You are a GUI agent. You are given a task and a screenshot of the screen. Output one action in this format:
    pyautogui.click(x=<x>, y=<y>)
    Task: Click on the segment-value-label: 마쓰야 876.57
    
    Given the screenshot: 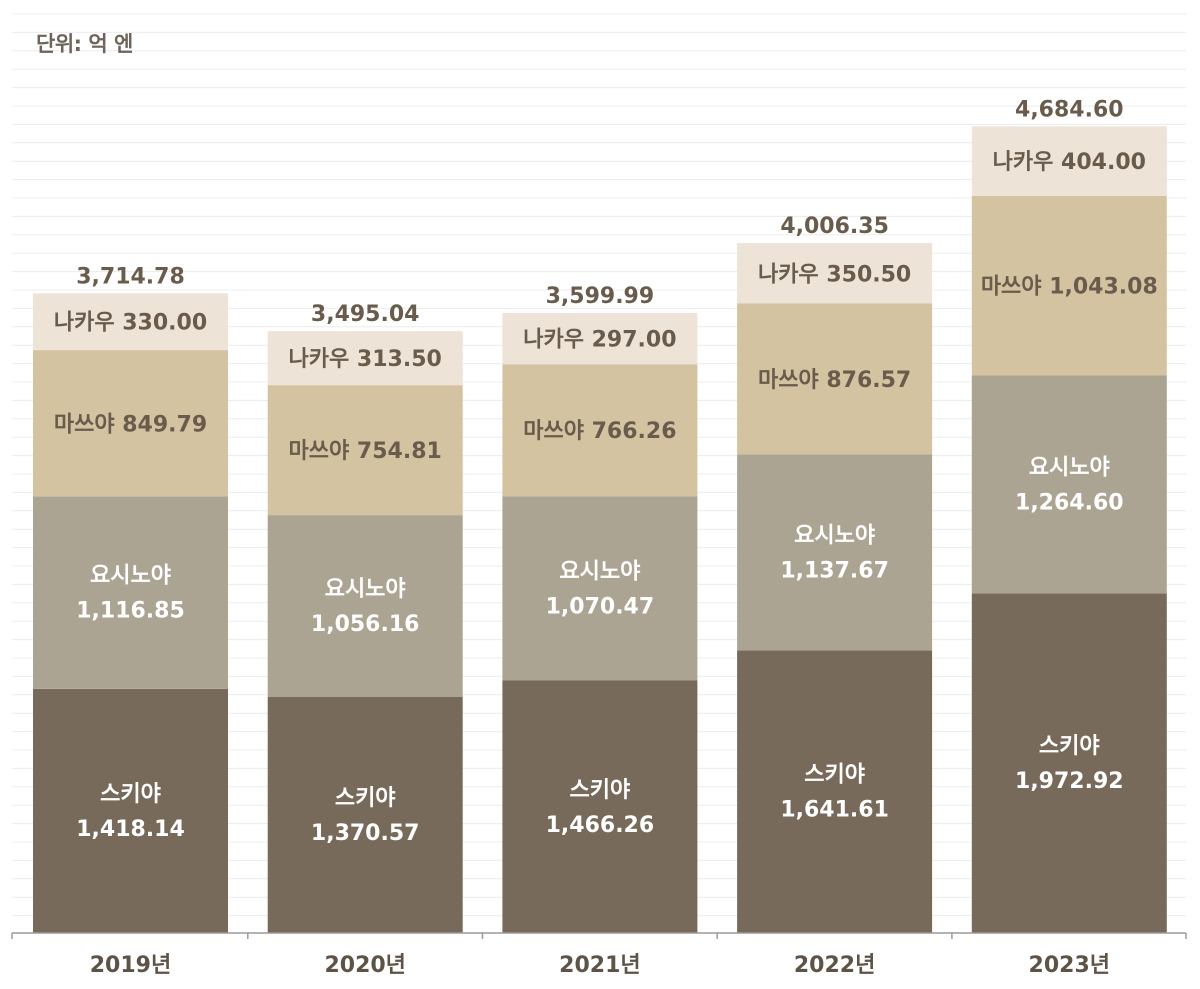 What is the action you would take?
    pyautogui.click(x=834, y=380)
    